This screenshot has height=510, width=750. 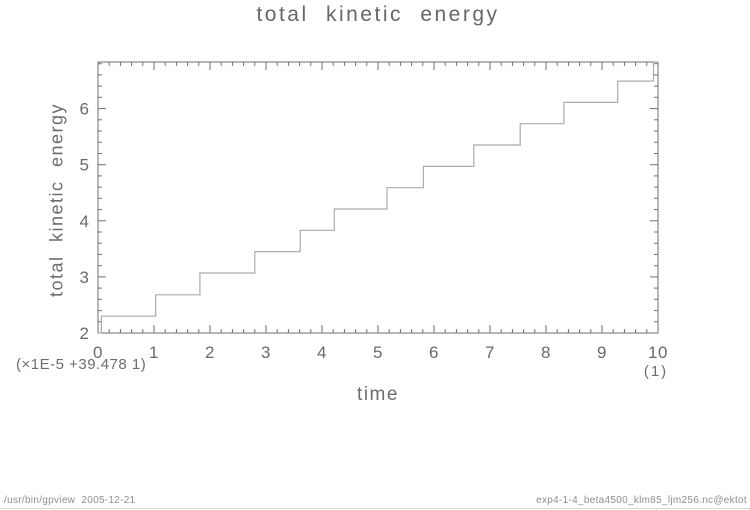 I want to click on svg-text: 1, so click(x=154, y=352).